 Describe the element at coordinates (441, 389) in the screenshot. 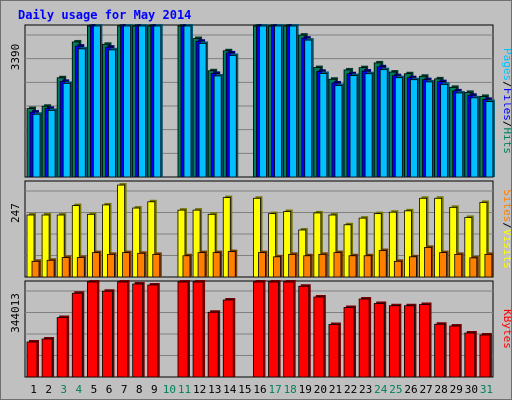

I see `day-label-28: 28` at that location.